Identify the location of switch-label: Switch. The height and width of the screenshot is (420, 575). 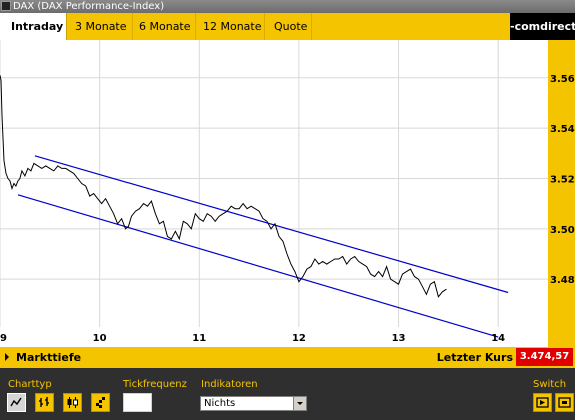
(550, 384).